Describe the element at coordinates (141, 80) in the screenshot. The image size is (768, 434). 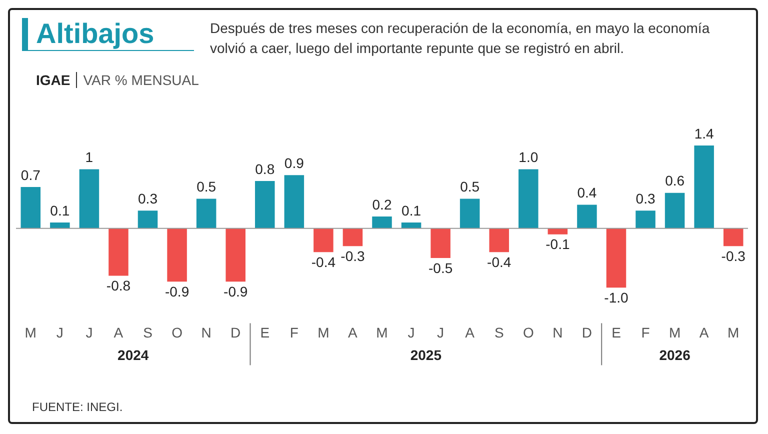
I see `text: VAR % MENSUAL` at that location.